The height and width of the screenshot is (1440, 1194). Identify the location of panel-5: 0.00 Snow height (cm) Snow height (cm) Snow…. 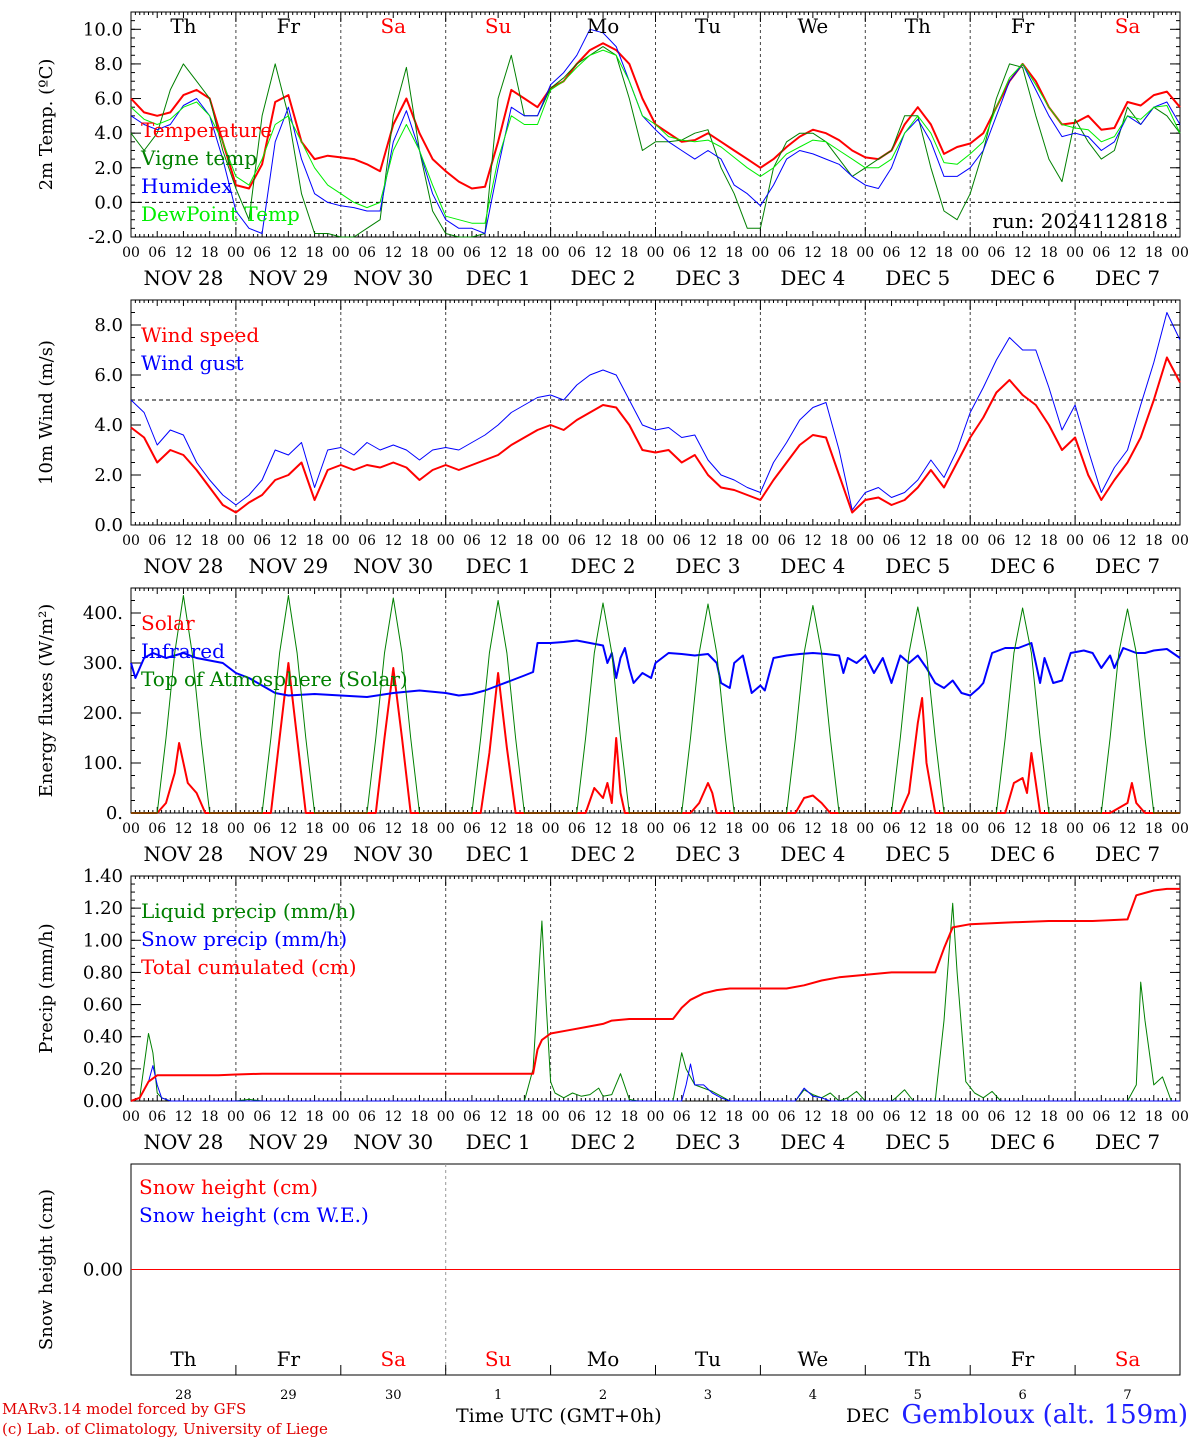
(608, 1269).